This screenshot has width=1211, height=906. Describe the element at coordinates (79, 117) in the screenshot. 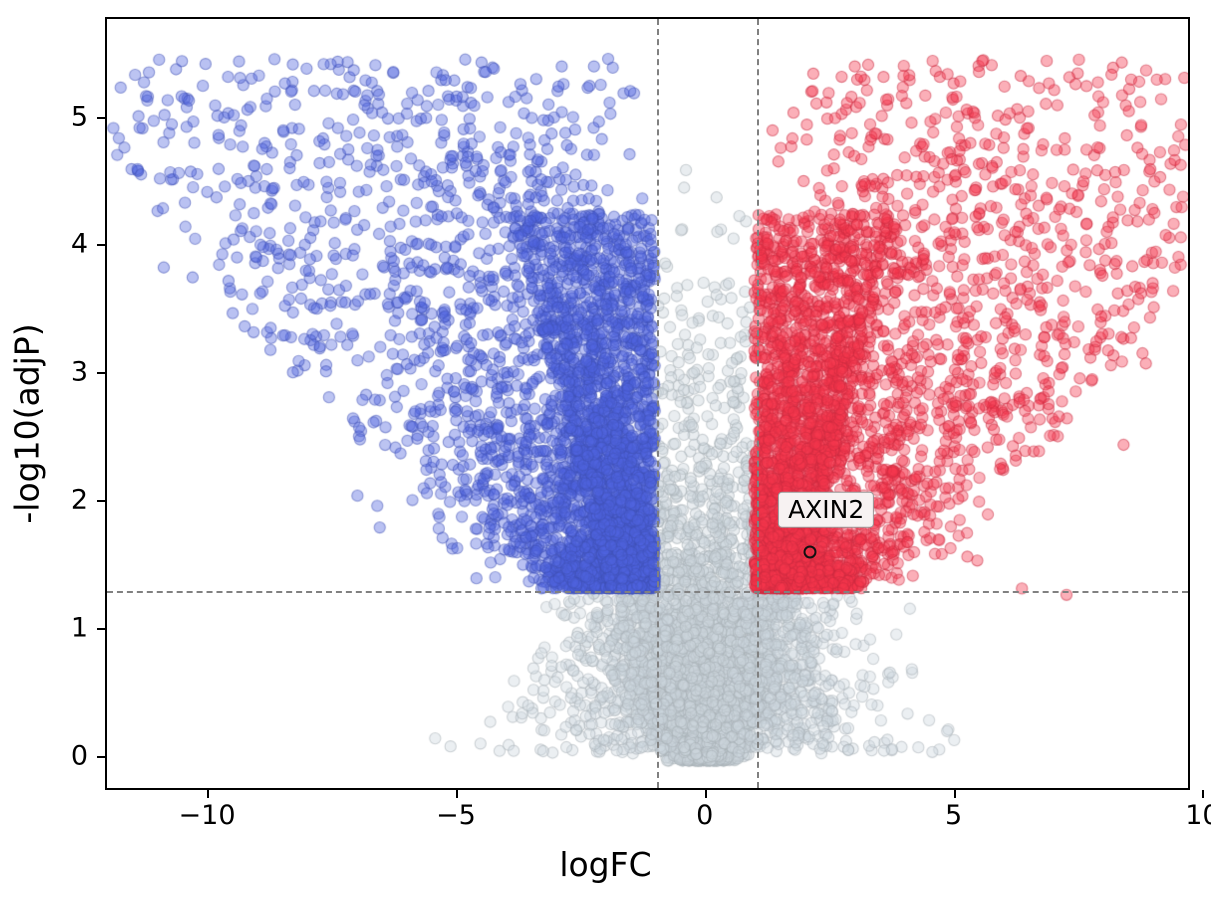

I see `y-tick-label: 5` at that location.